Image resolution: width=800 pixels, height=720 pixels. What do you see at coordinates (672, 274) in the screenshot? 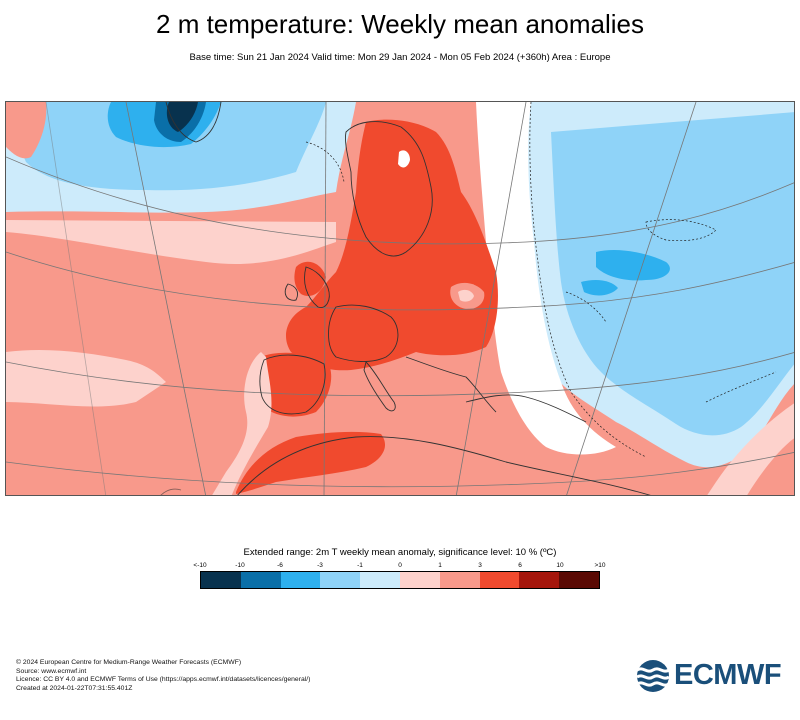
I see `anomaly-area-neg3-neg1-russia` at bounding box center [672, 274].